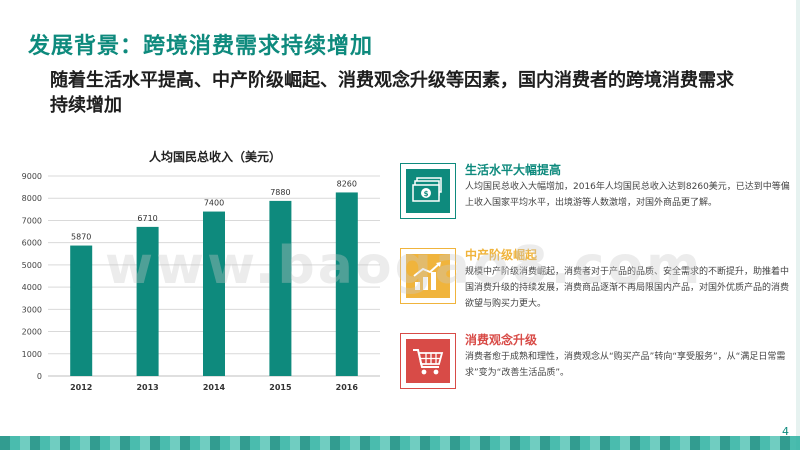  What do you see at coordinates (513, 170) in the screenshot?
I see `feature-title: 生活水平大幅提高` at bounding box center [513, 170].